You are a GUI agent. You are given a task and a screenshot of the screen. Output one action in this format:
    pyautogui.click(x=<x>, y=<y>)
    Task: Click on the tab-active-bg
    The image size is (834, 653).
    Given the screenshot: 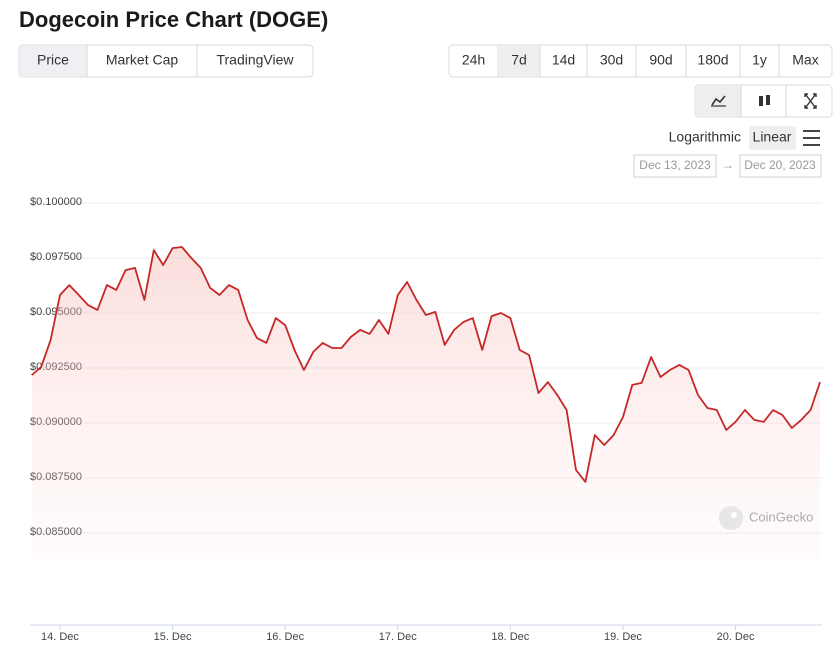 What is the action you would take?
    pyautogui.click(x=53, y=61)
    